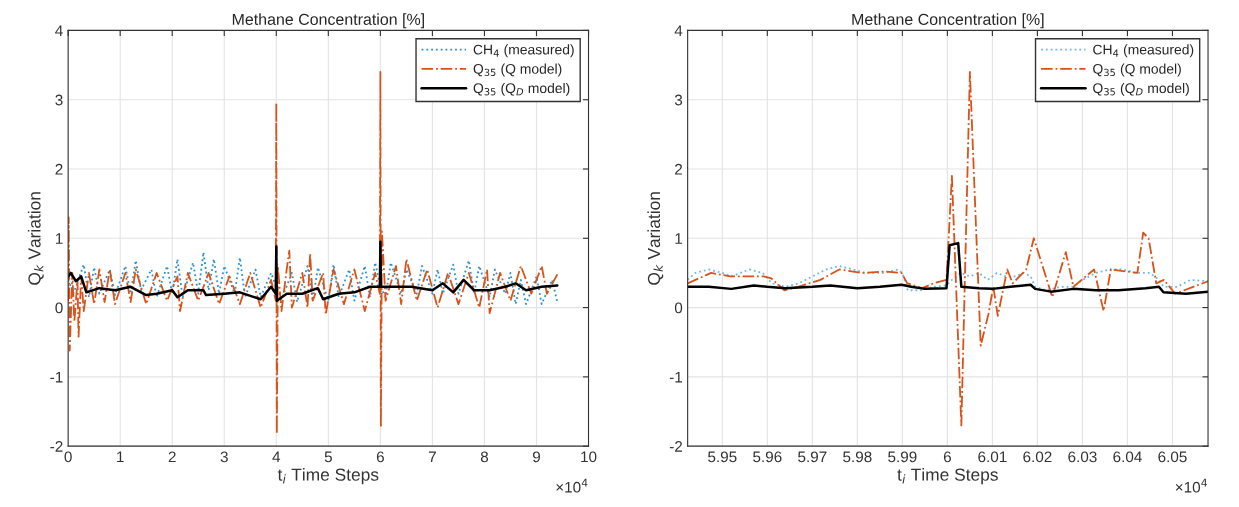  I want to click on x-tick-label: 1, so click(120, 457).